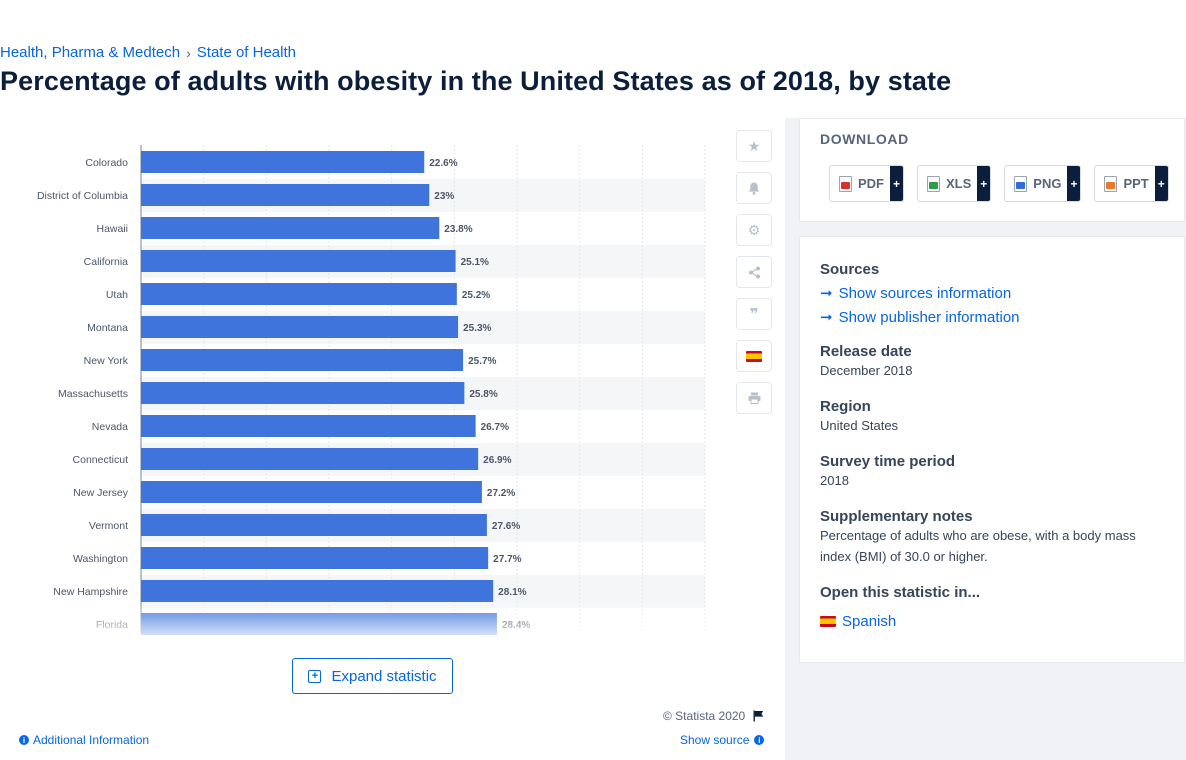 This screenshot has width=1186, height=760. I want to click on additional-information-link: i Additional Information, so click(84, 740).